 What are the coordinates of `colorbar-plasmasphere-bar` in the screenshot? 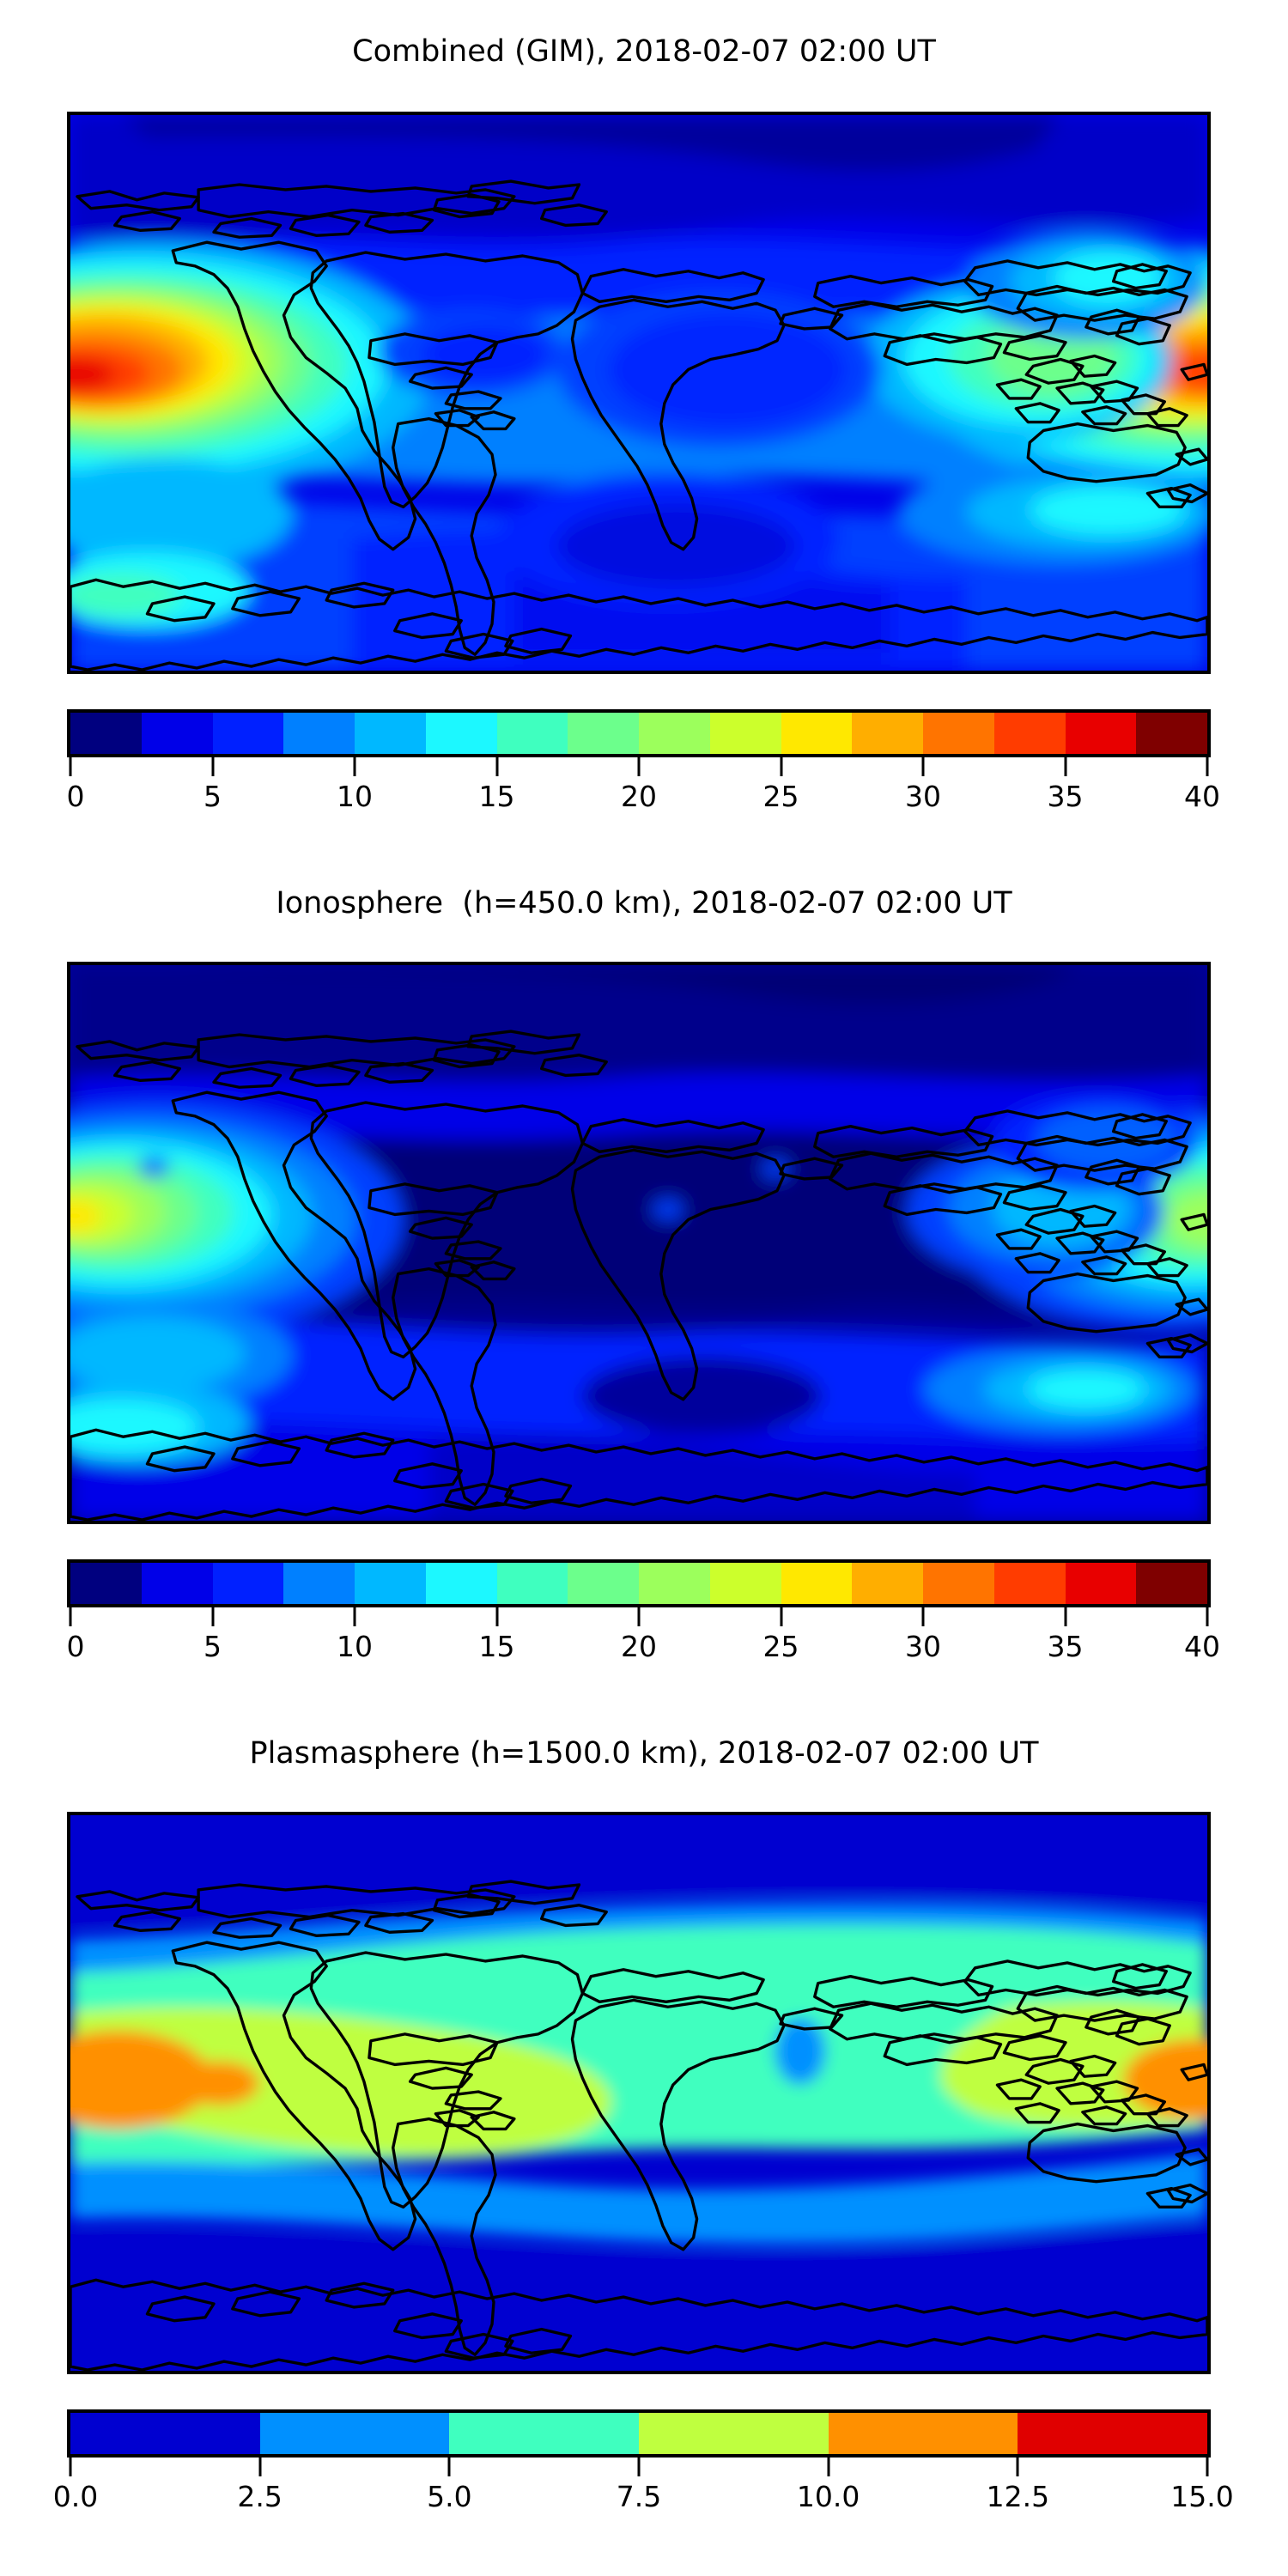 It's located at (639, 2434).